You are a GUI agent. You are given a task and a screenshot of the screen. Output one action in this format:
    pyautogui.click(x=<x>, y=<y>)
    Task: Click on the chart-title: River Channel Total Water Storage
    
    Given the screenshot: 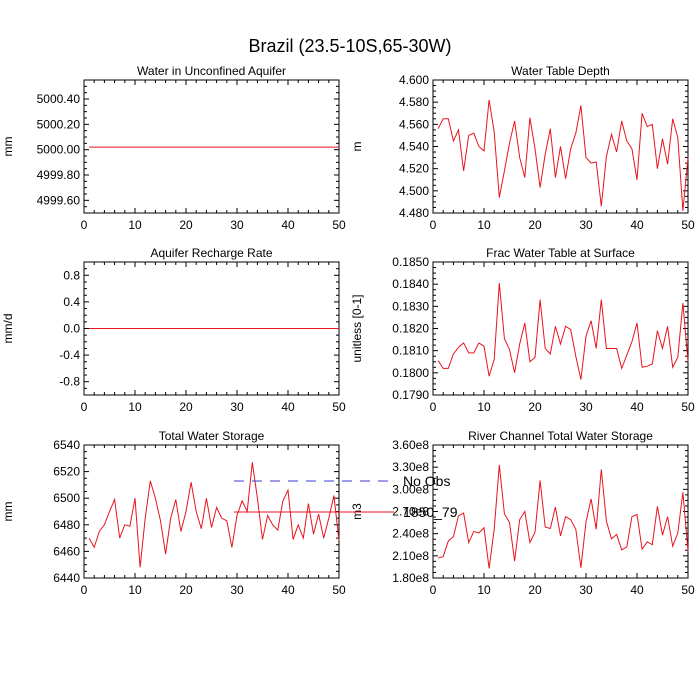 What is the action you would take?
    pyautogui.click(x=560, y=436)
    